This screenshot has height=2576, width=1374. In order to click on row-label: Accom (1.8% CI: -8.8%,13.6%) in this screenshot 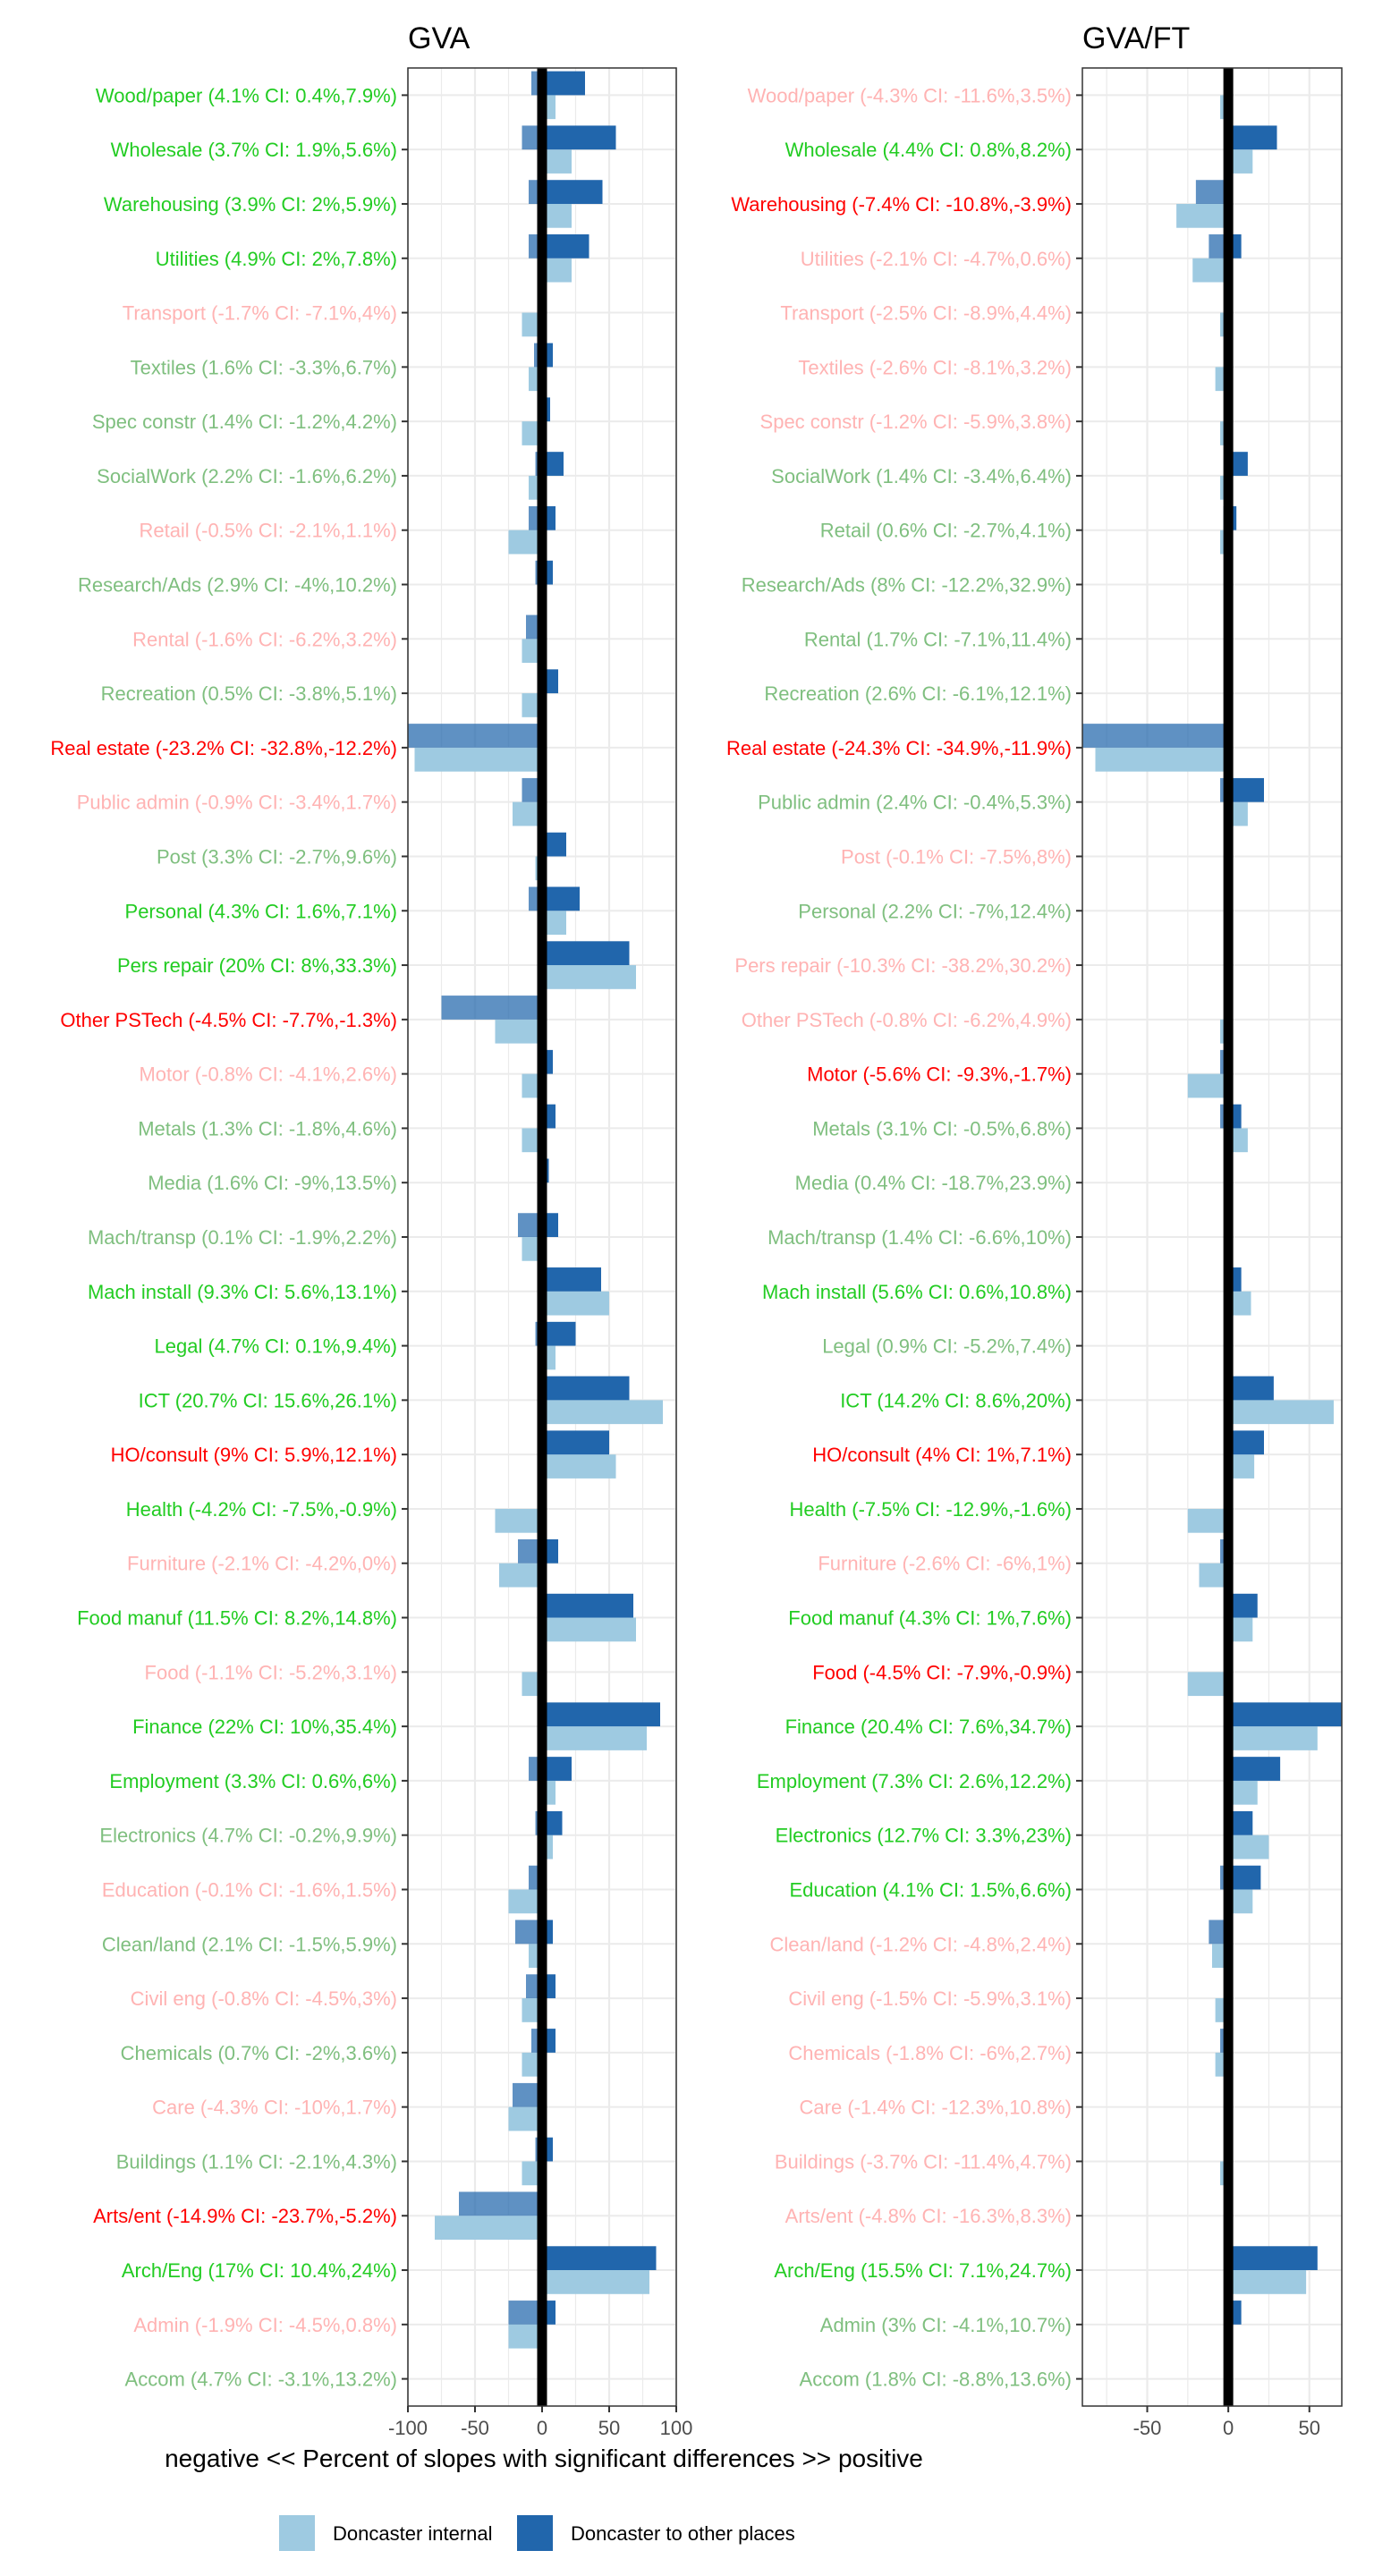, I will do `click(936, 2379)`.